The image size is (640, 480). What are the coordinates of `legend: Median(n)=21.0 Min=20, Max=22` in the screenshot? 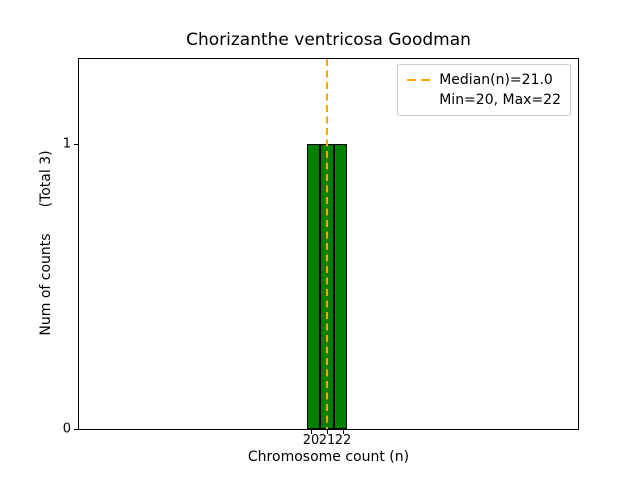 It's located at (484, 90).